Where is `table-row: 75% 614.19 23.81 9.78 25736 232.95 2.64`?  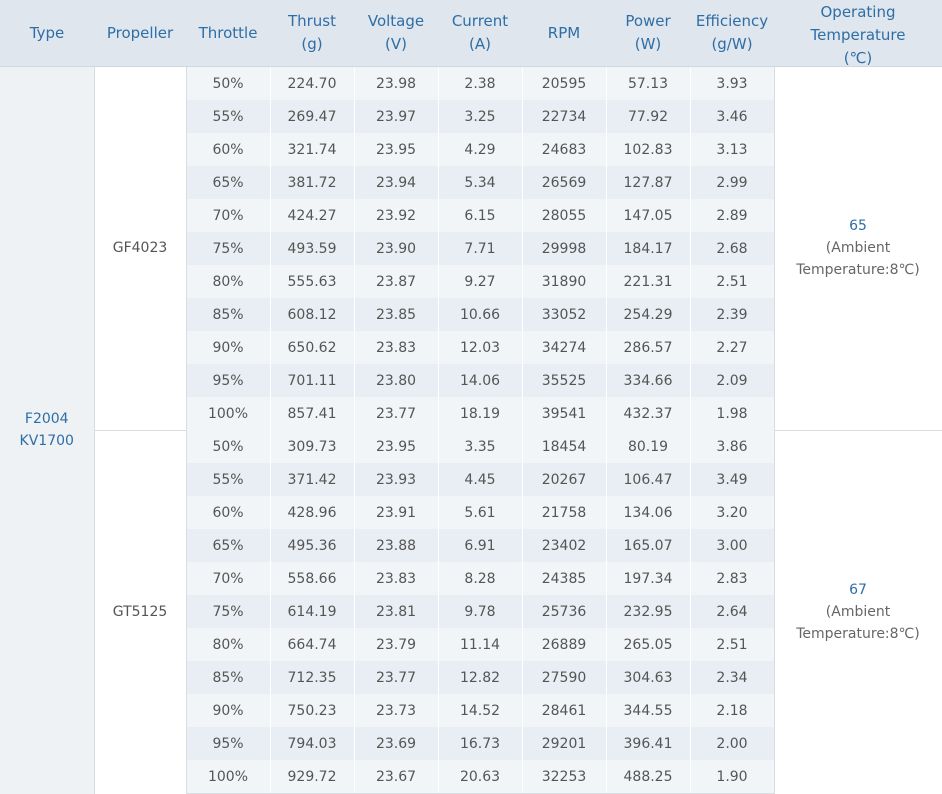 table-row: 75% 614.19 23.81 9.78 25736 232.95 2.64 is located at coordinates (471, 611).